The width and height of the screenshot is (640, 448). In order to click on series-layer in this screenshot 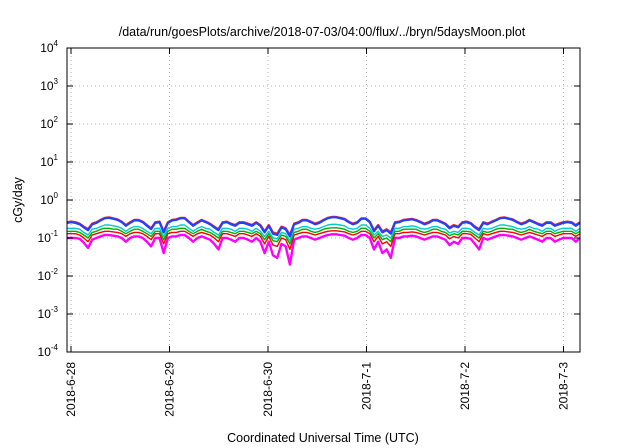, I will do `click(323, 240)`.